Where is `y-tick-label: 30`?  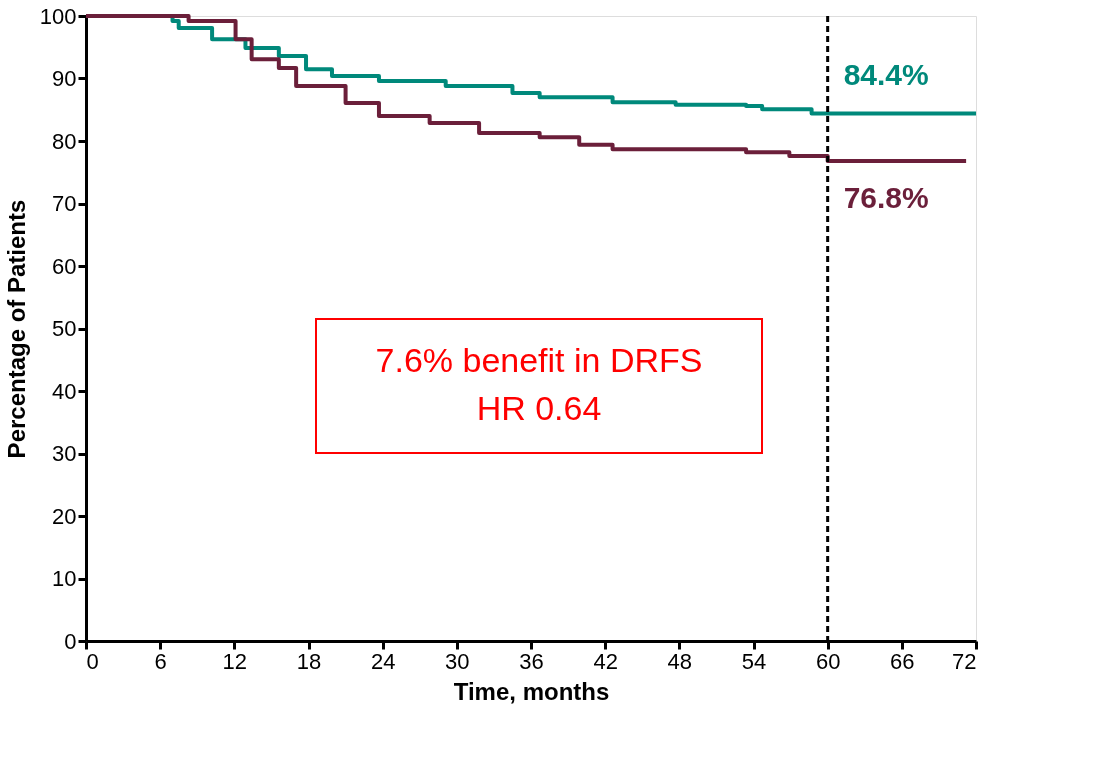 y-tick-label: 30 is located at coordinates (64, 453).